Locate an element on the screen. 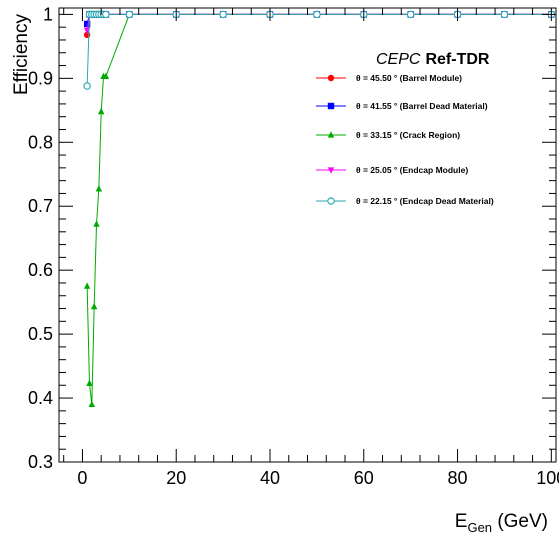  legend-entry-3: θ = 25.05 ° (Endcap Module) is located at coordinates (392, 170).